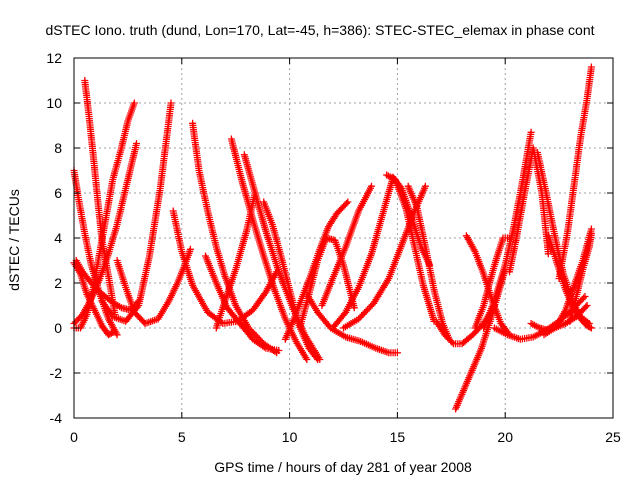  I want to click on y-tick-label: -2, so click(56, 373).